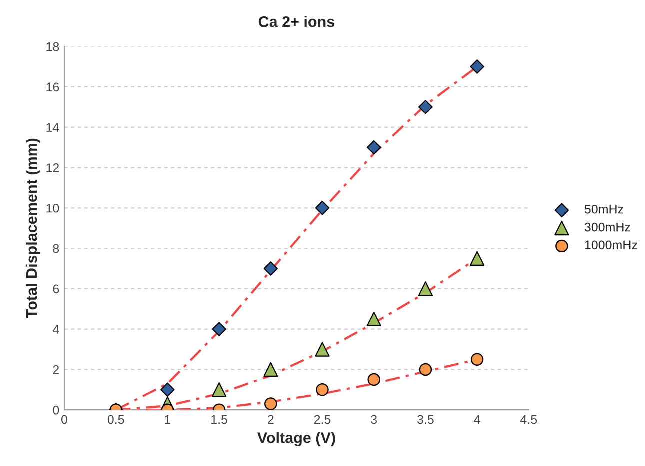  What do you see at coordinates (529, 419) in the screenshot?
I see `x-tick-label: 4.5` at bounding box center [529, 419].